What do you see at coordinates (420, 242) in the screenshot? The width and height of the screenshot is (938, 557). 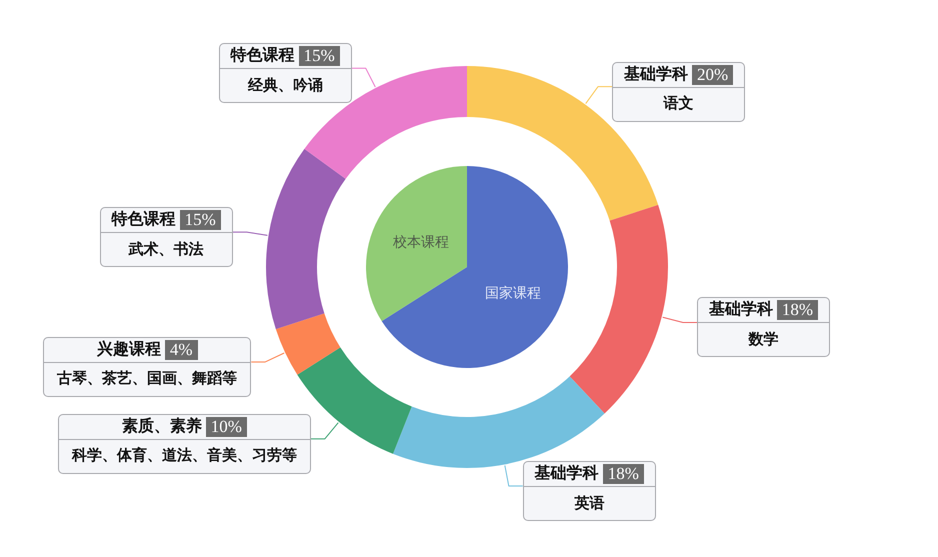 I see `slice-label: 校本课程` at bounding box center [420, 242].